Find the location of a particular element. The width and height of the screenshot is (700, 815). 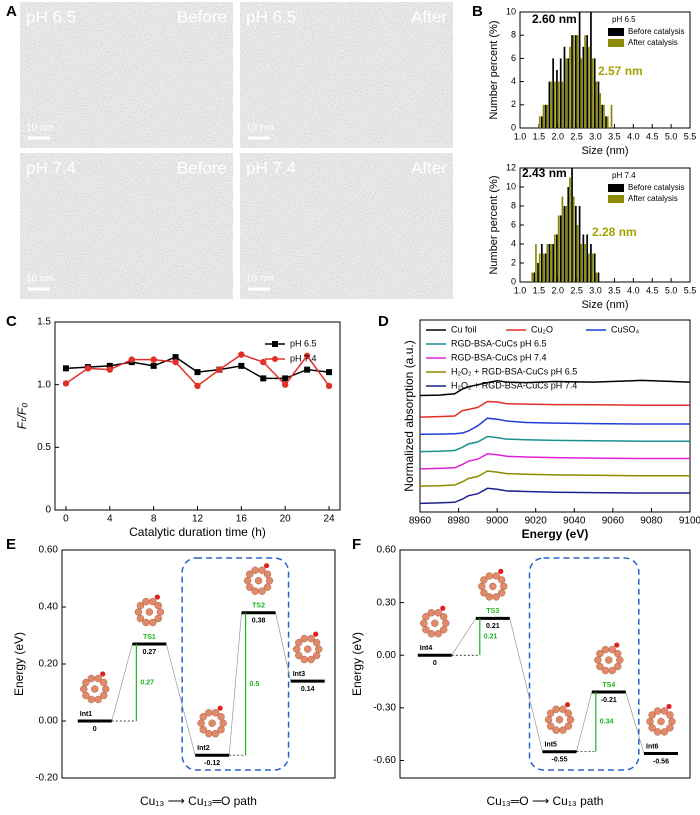

x-tick-label: 5.5 is located at coordinates (690, 290).